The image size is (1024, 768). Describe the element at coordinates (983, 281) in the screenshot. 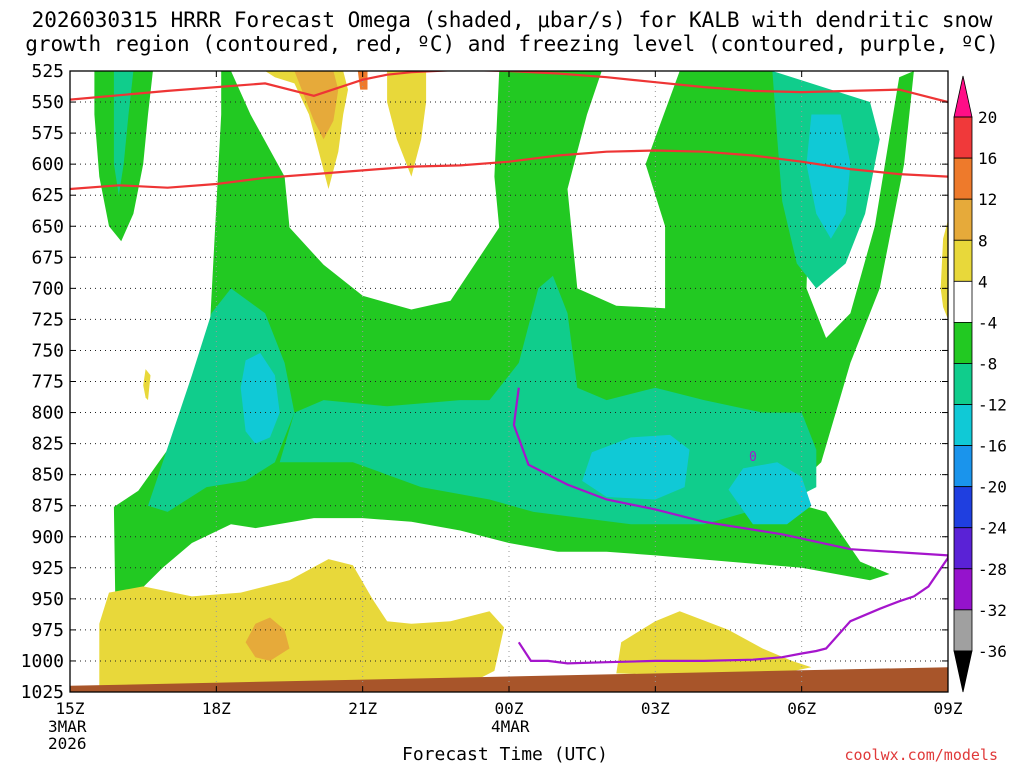

I see `colorbar-label: 4` at that location.